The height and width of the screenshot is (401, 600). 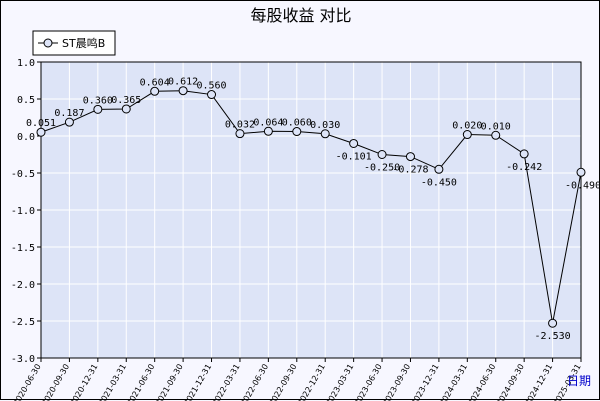 What do you see at coordinates (496, 126) in the screenshot?
I see `data-label: 0.010` at bounding box center [496, 126].